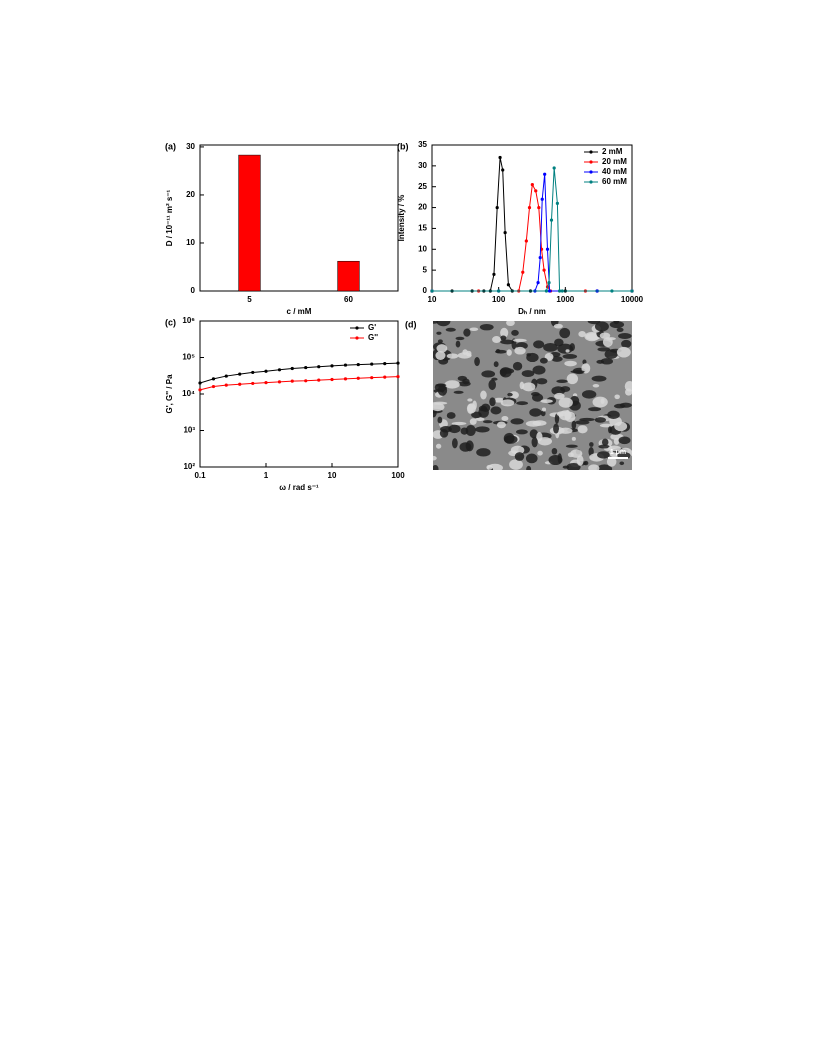 The height and width of the screenshot is (1056, 816). Describe the element at coordinates (170, 146) in the screenshot. I see `panel-label: (a)` at that location.